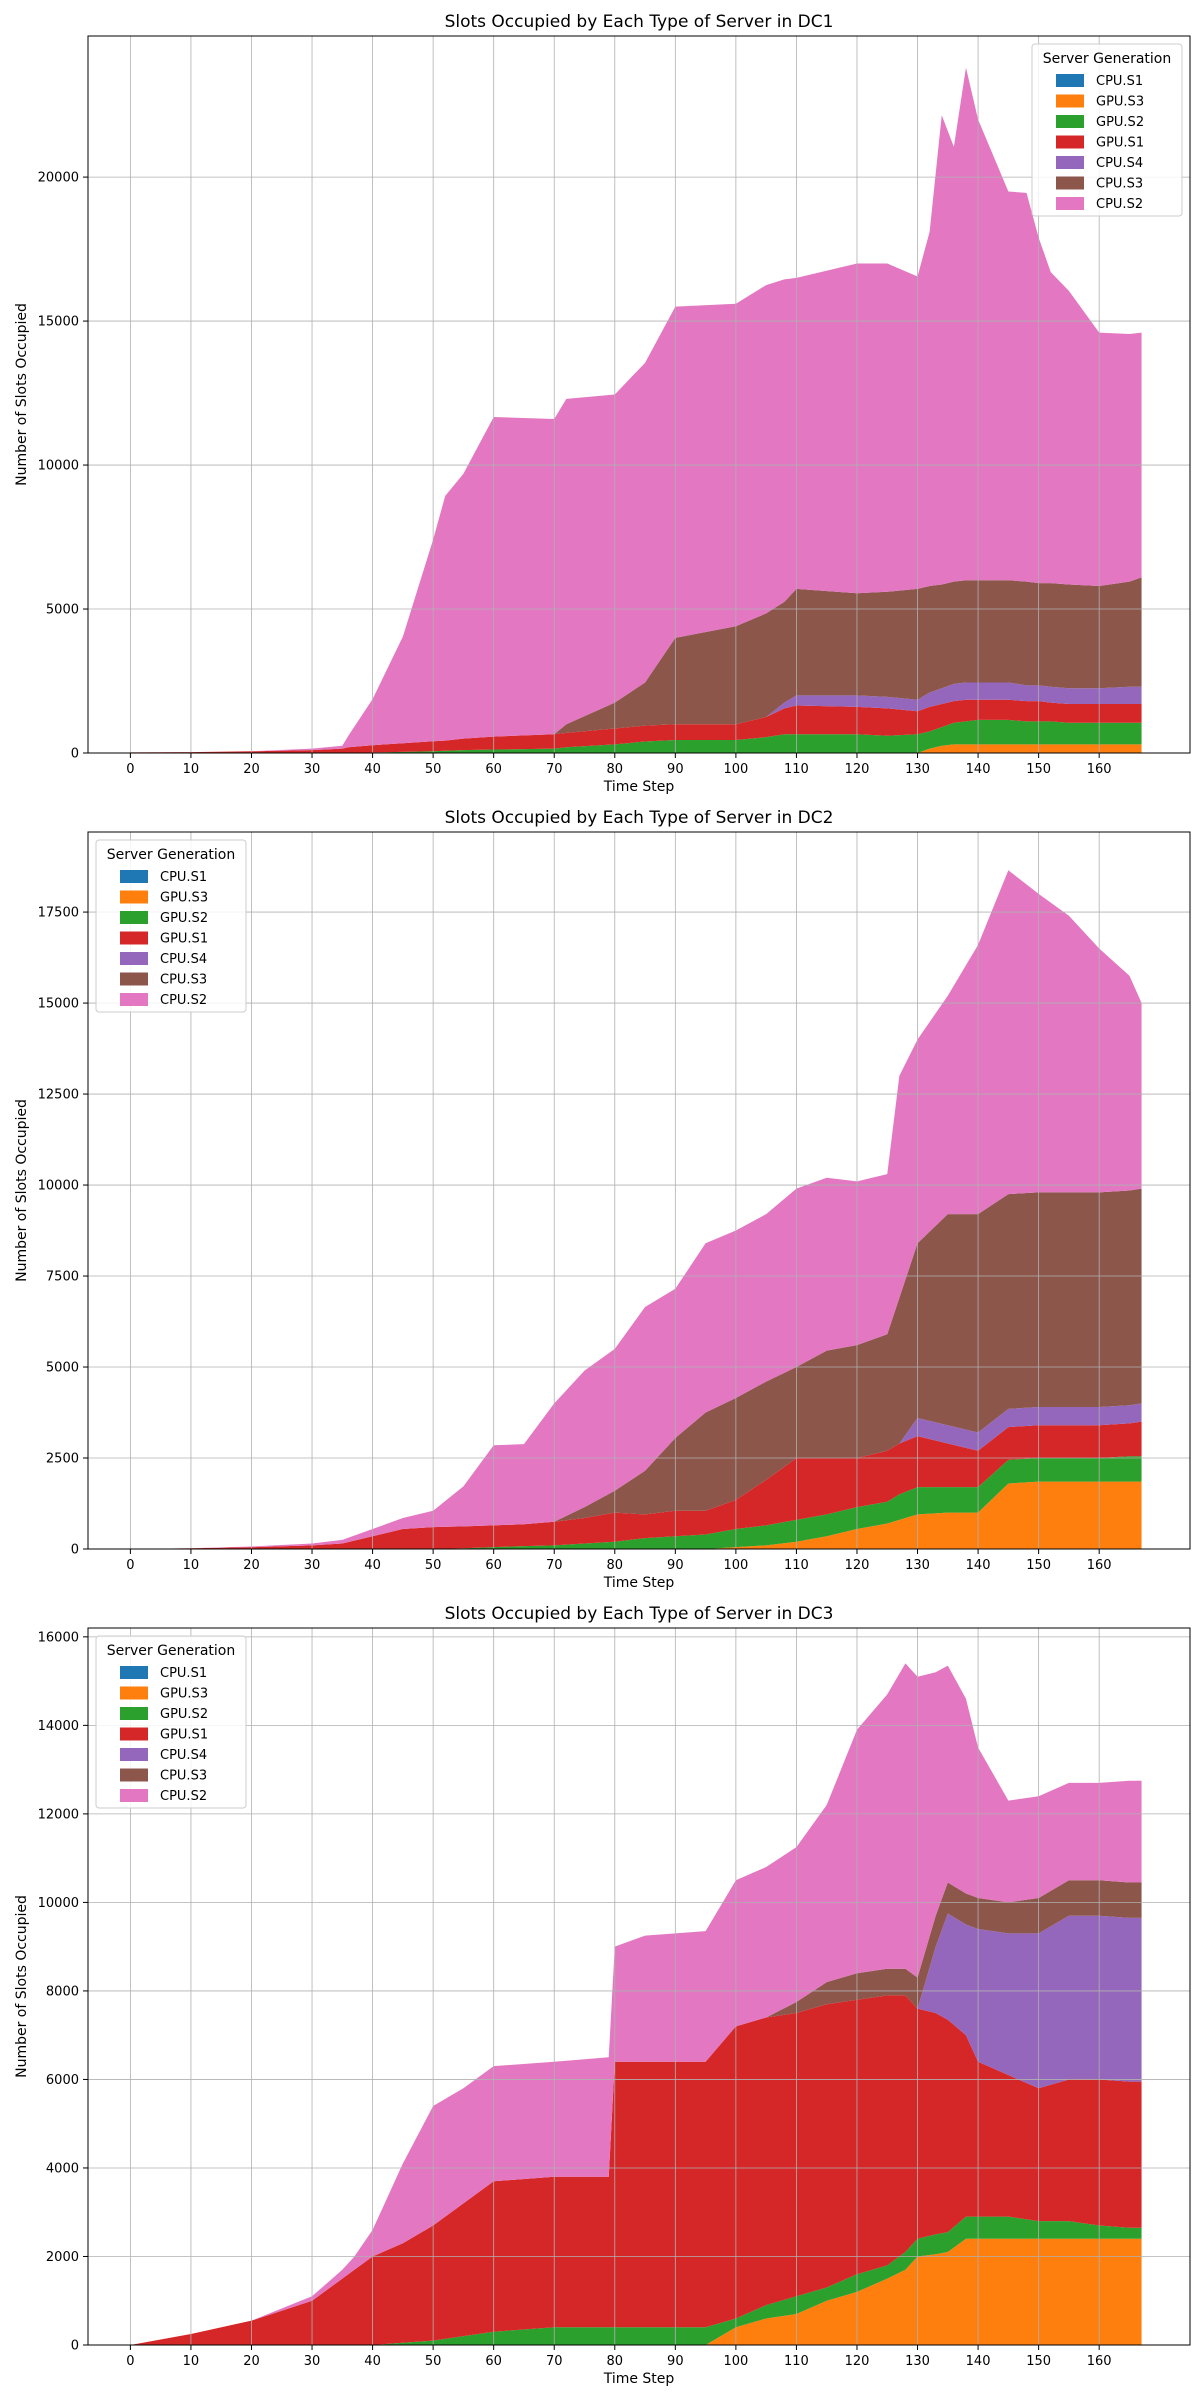  I want to click on x-tick-label: 90, so click(675, 769).